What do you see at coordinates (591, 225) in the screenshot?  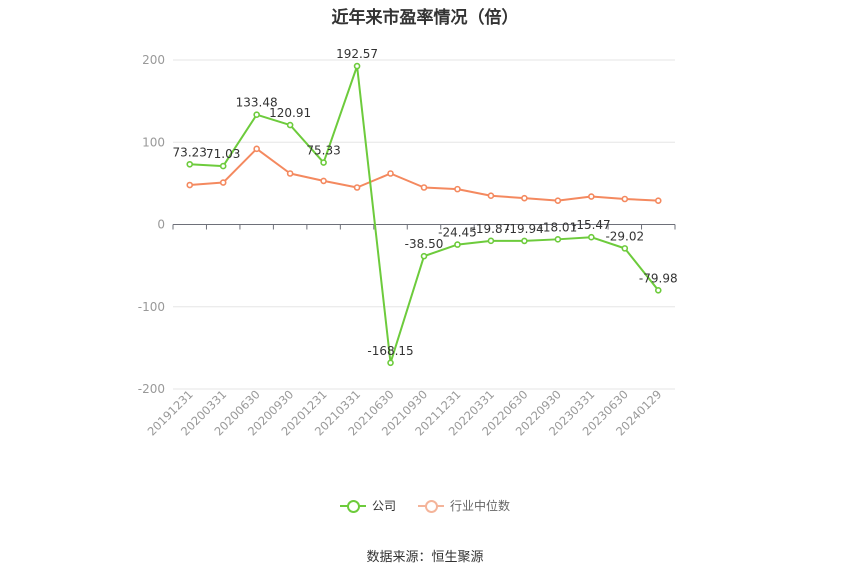 I see `data-label: -15.47` at bounding box center [591, 225].